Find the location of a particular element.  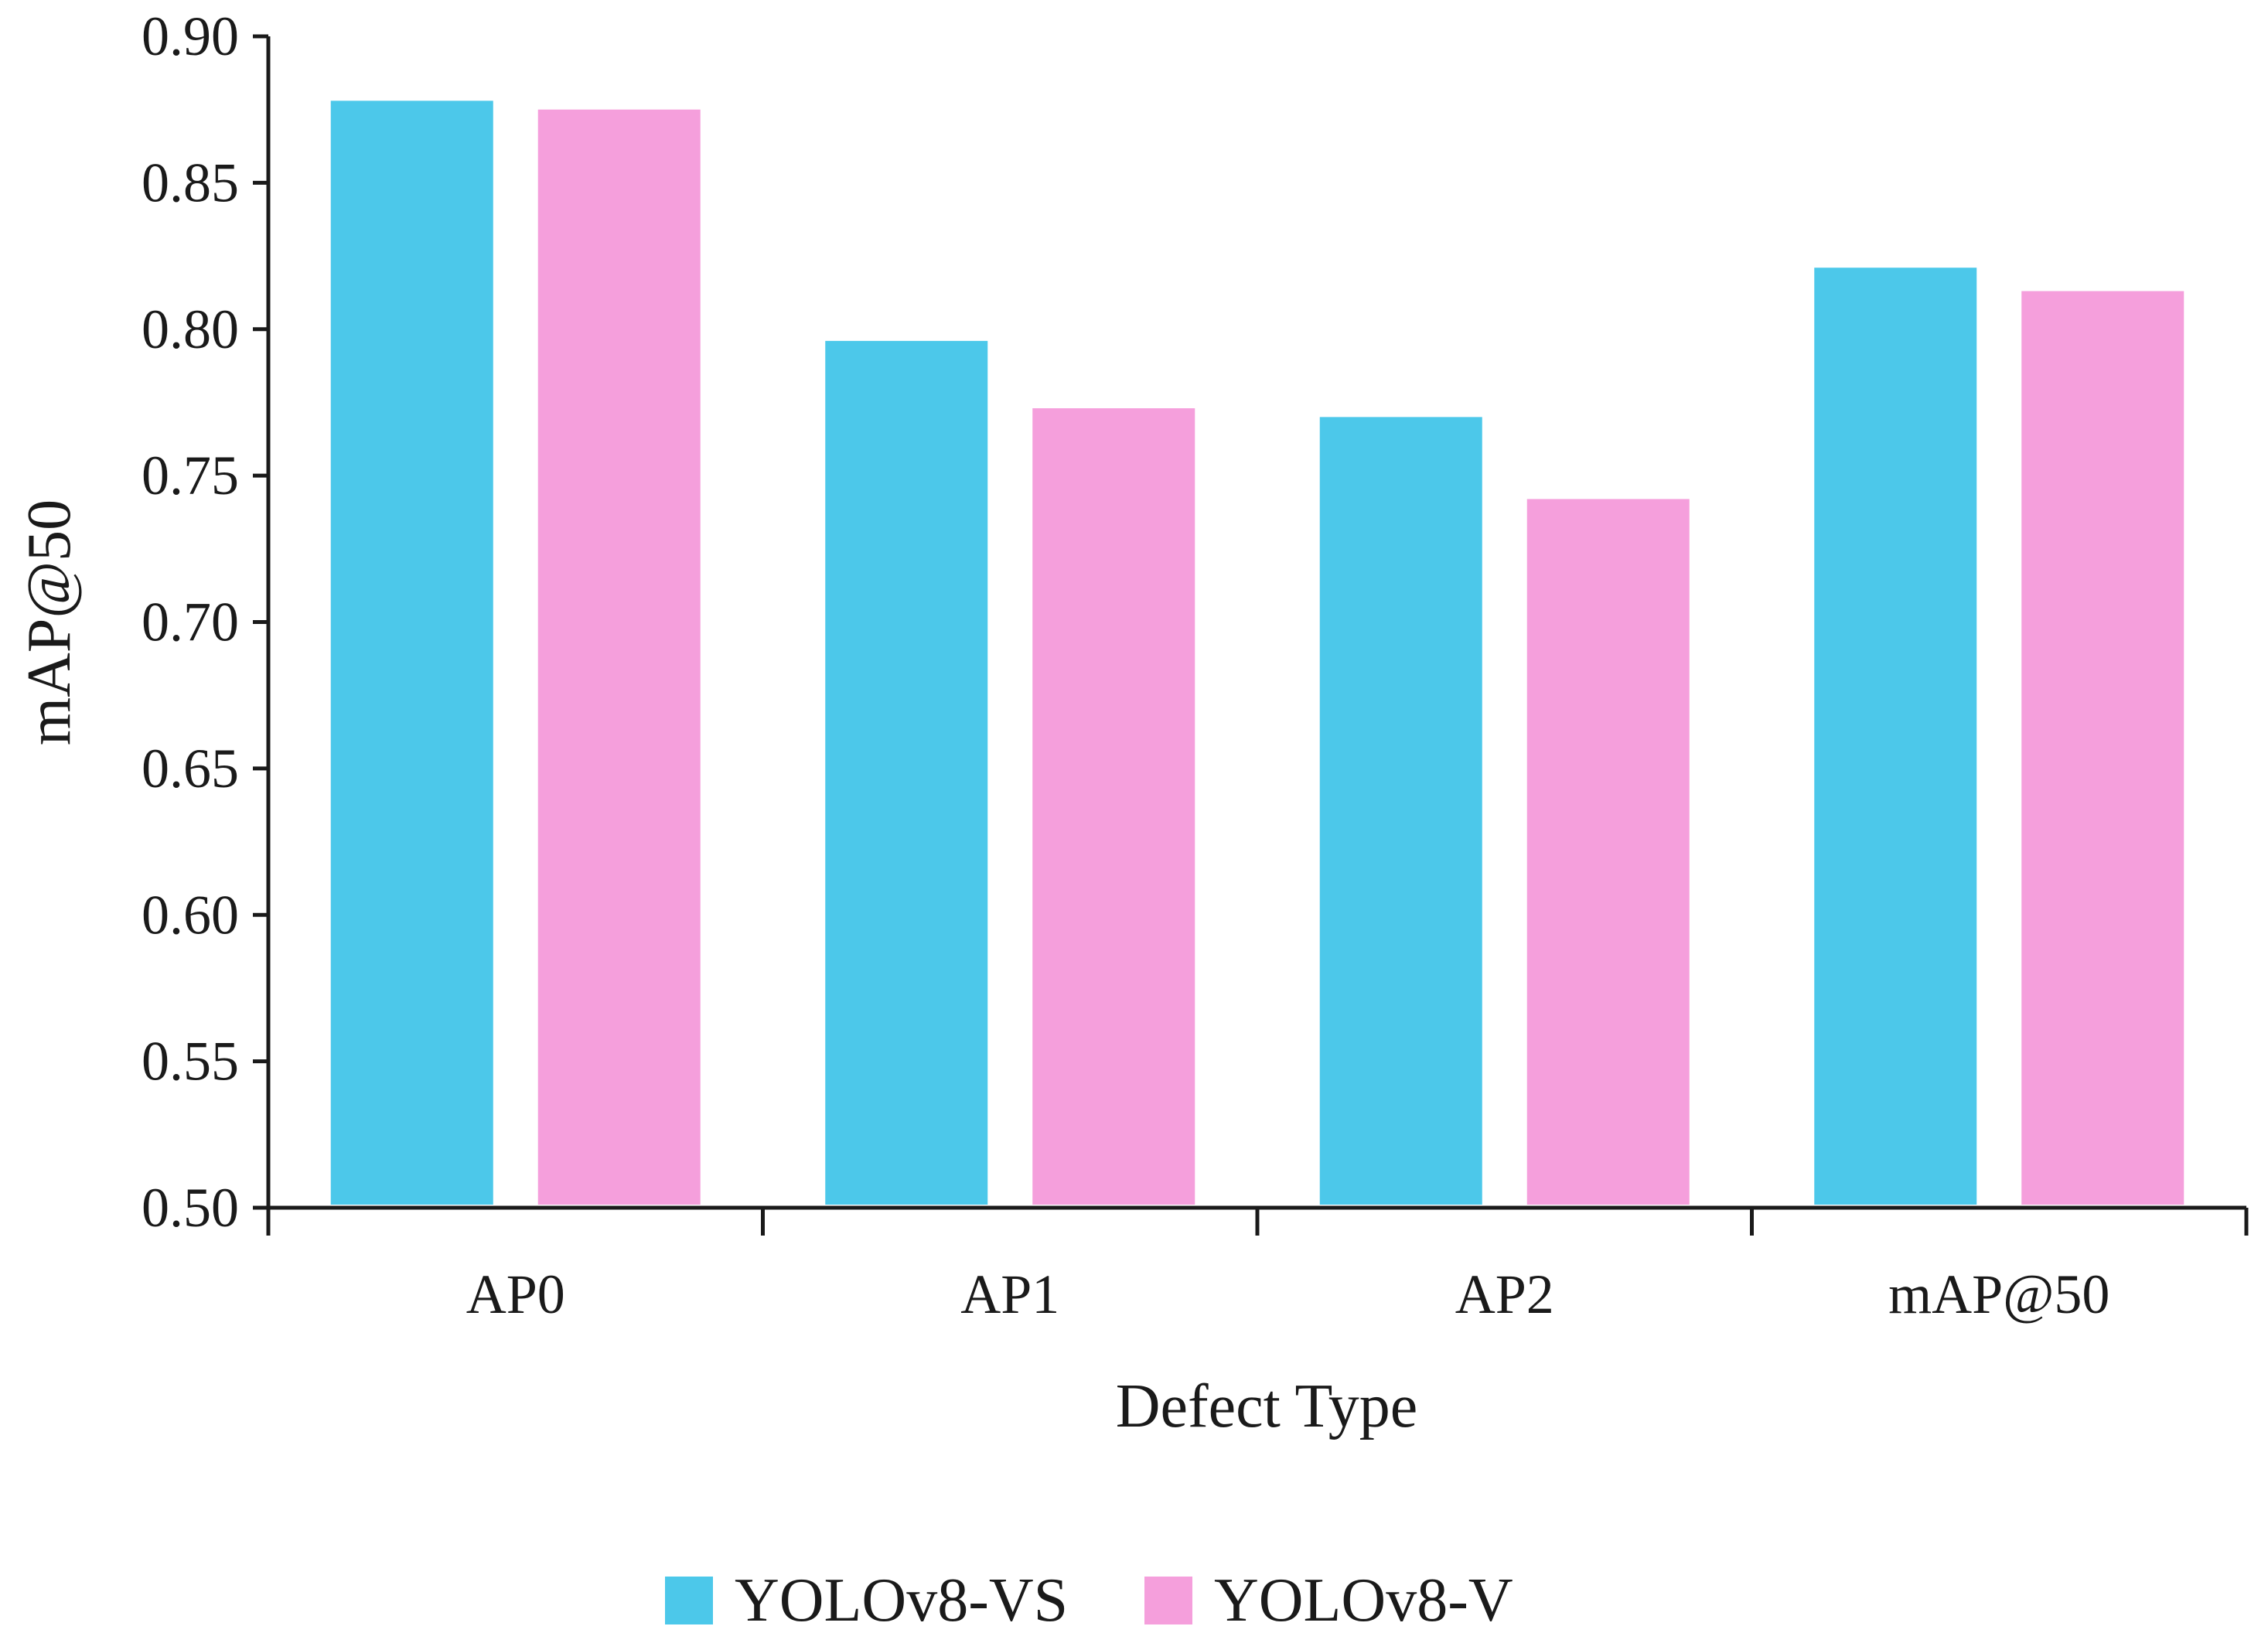

y-tick-label: 0.85 is located at coordinates (190, 182).